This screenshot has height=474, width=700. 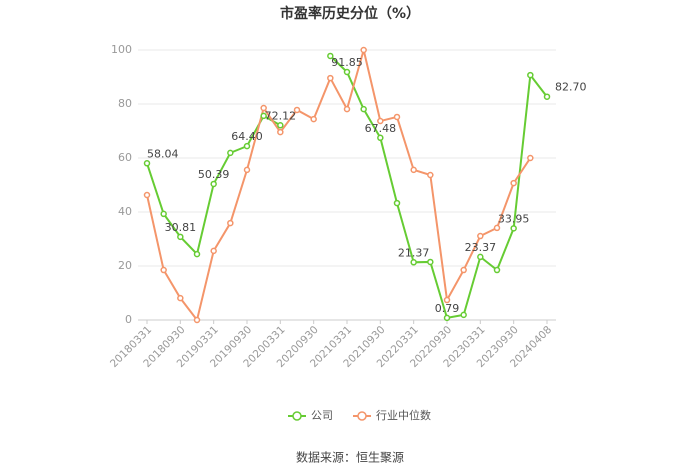 I want to click on data-label: 72.12, so click(x=281, y=115).